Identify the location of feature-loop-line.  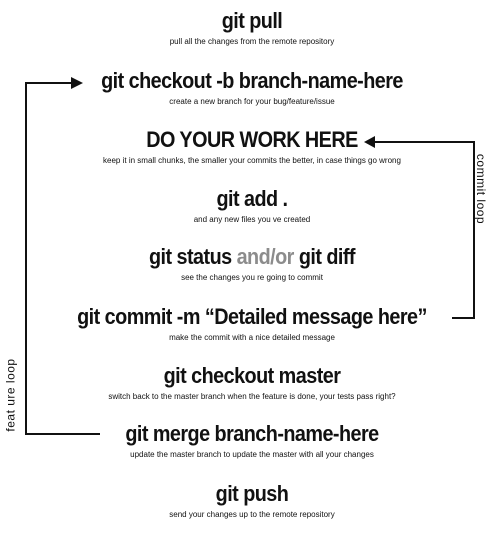
(62, 258).